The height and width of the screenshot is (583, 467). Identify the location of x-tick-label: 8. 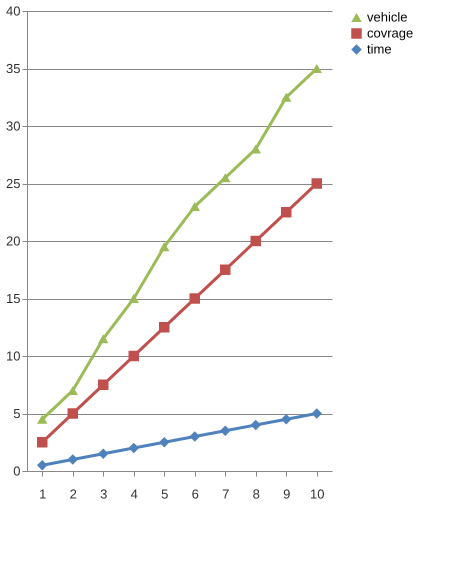
(256, 494).